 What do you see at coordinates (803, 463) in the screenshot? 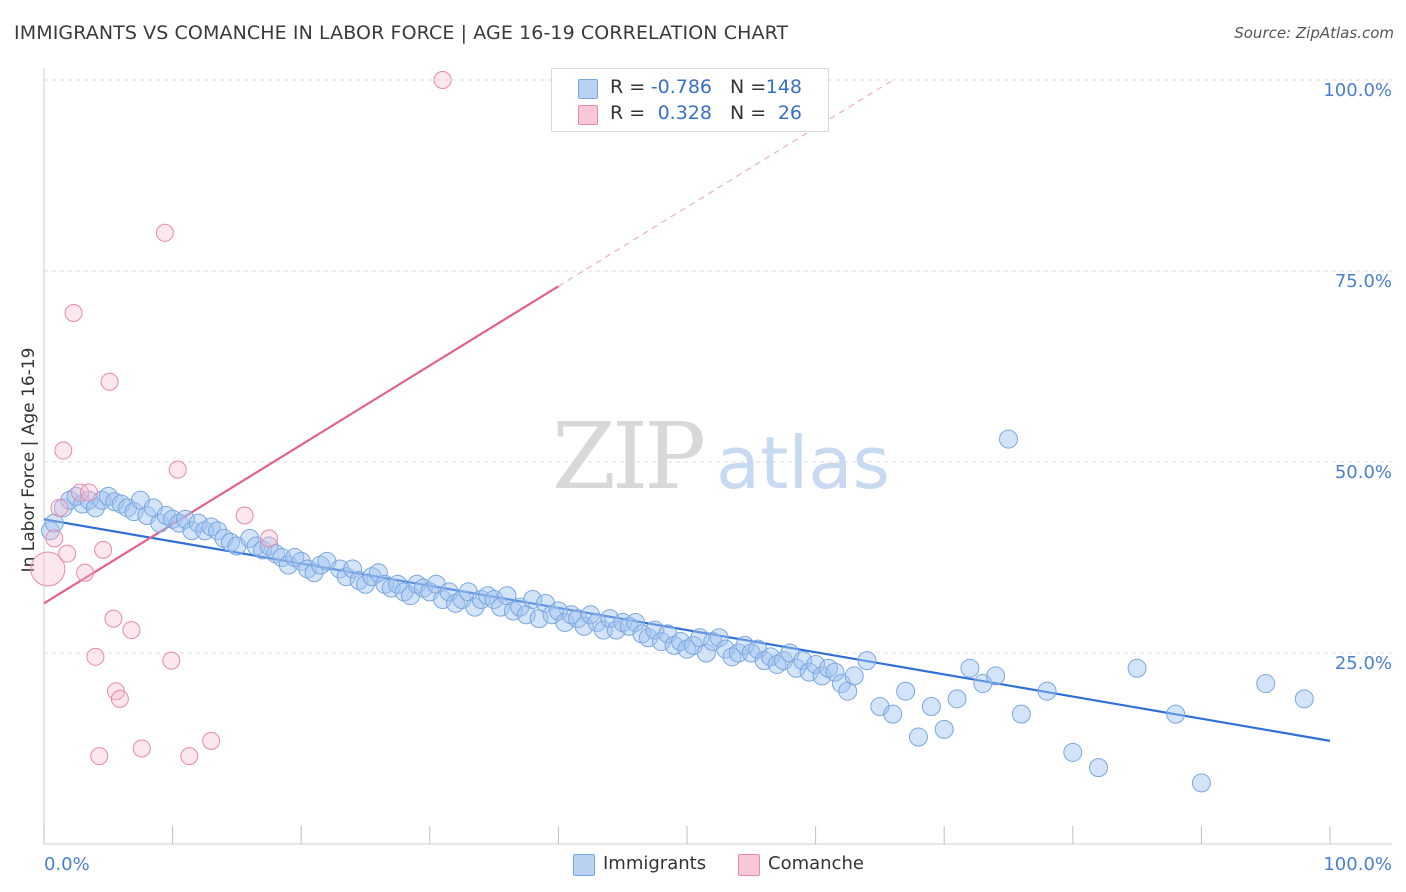
I see `watermark-atlas: atlas` at bounding box center [803, 463].